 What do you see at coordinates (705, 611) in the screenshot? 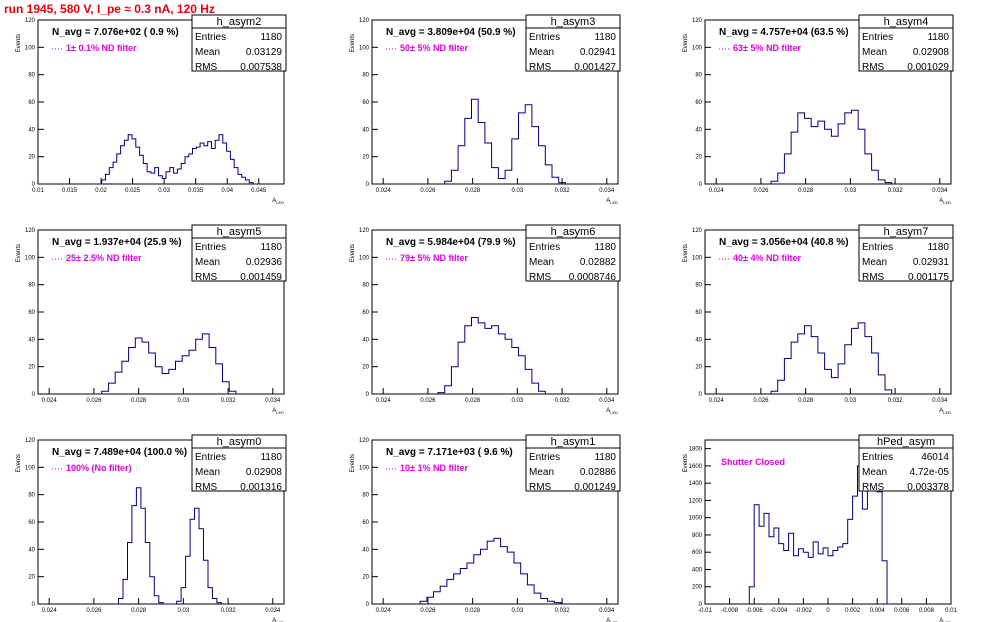
I see `x-tick-label: -0.01` at bounding box center [705, 611].